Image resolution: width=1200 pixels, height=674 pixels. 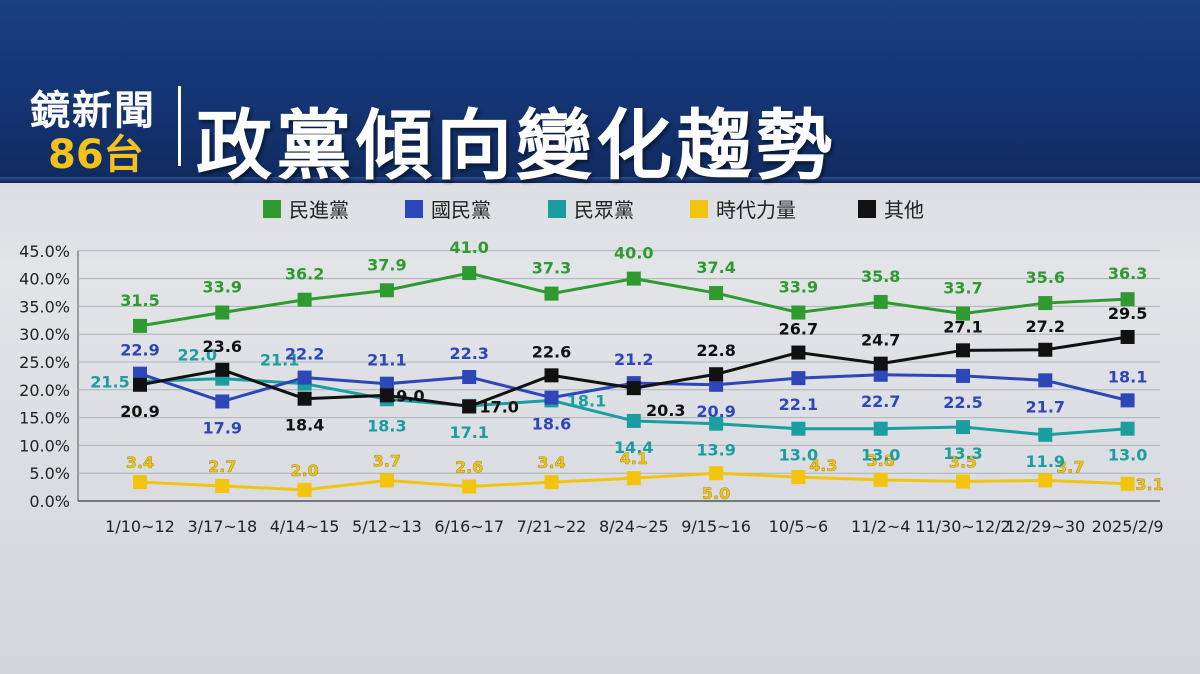 What do you see at coordinates (1070, 466) in the screenshot?
I see `data-label-npp: 3.7` at bounding box center [1070, 466].